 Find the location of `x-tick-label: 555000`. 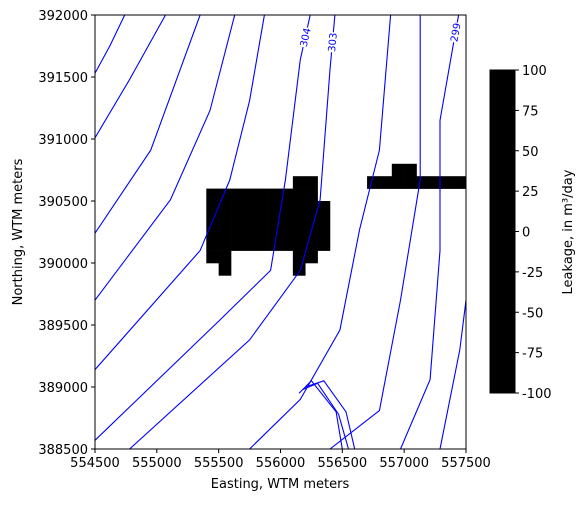

x-tick-label: 555000 is located at coordinates (157, 463).